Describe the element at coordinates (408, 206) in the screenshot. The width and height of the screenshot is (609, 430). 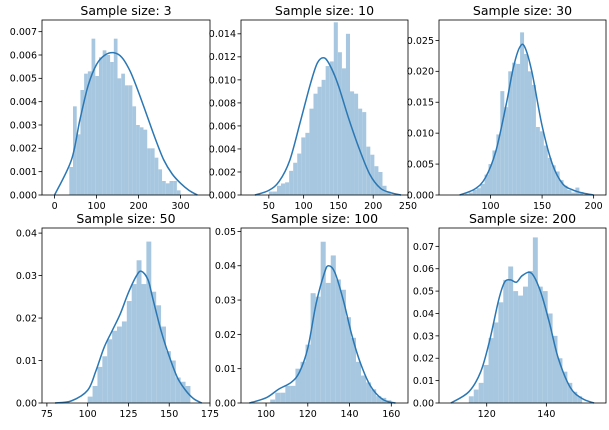
I see `x-tick-label: 250` at that location.